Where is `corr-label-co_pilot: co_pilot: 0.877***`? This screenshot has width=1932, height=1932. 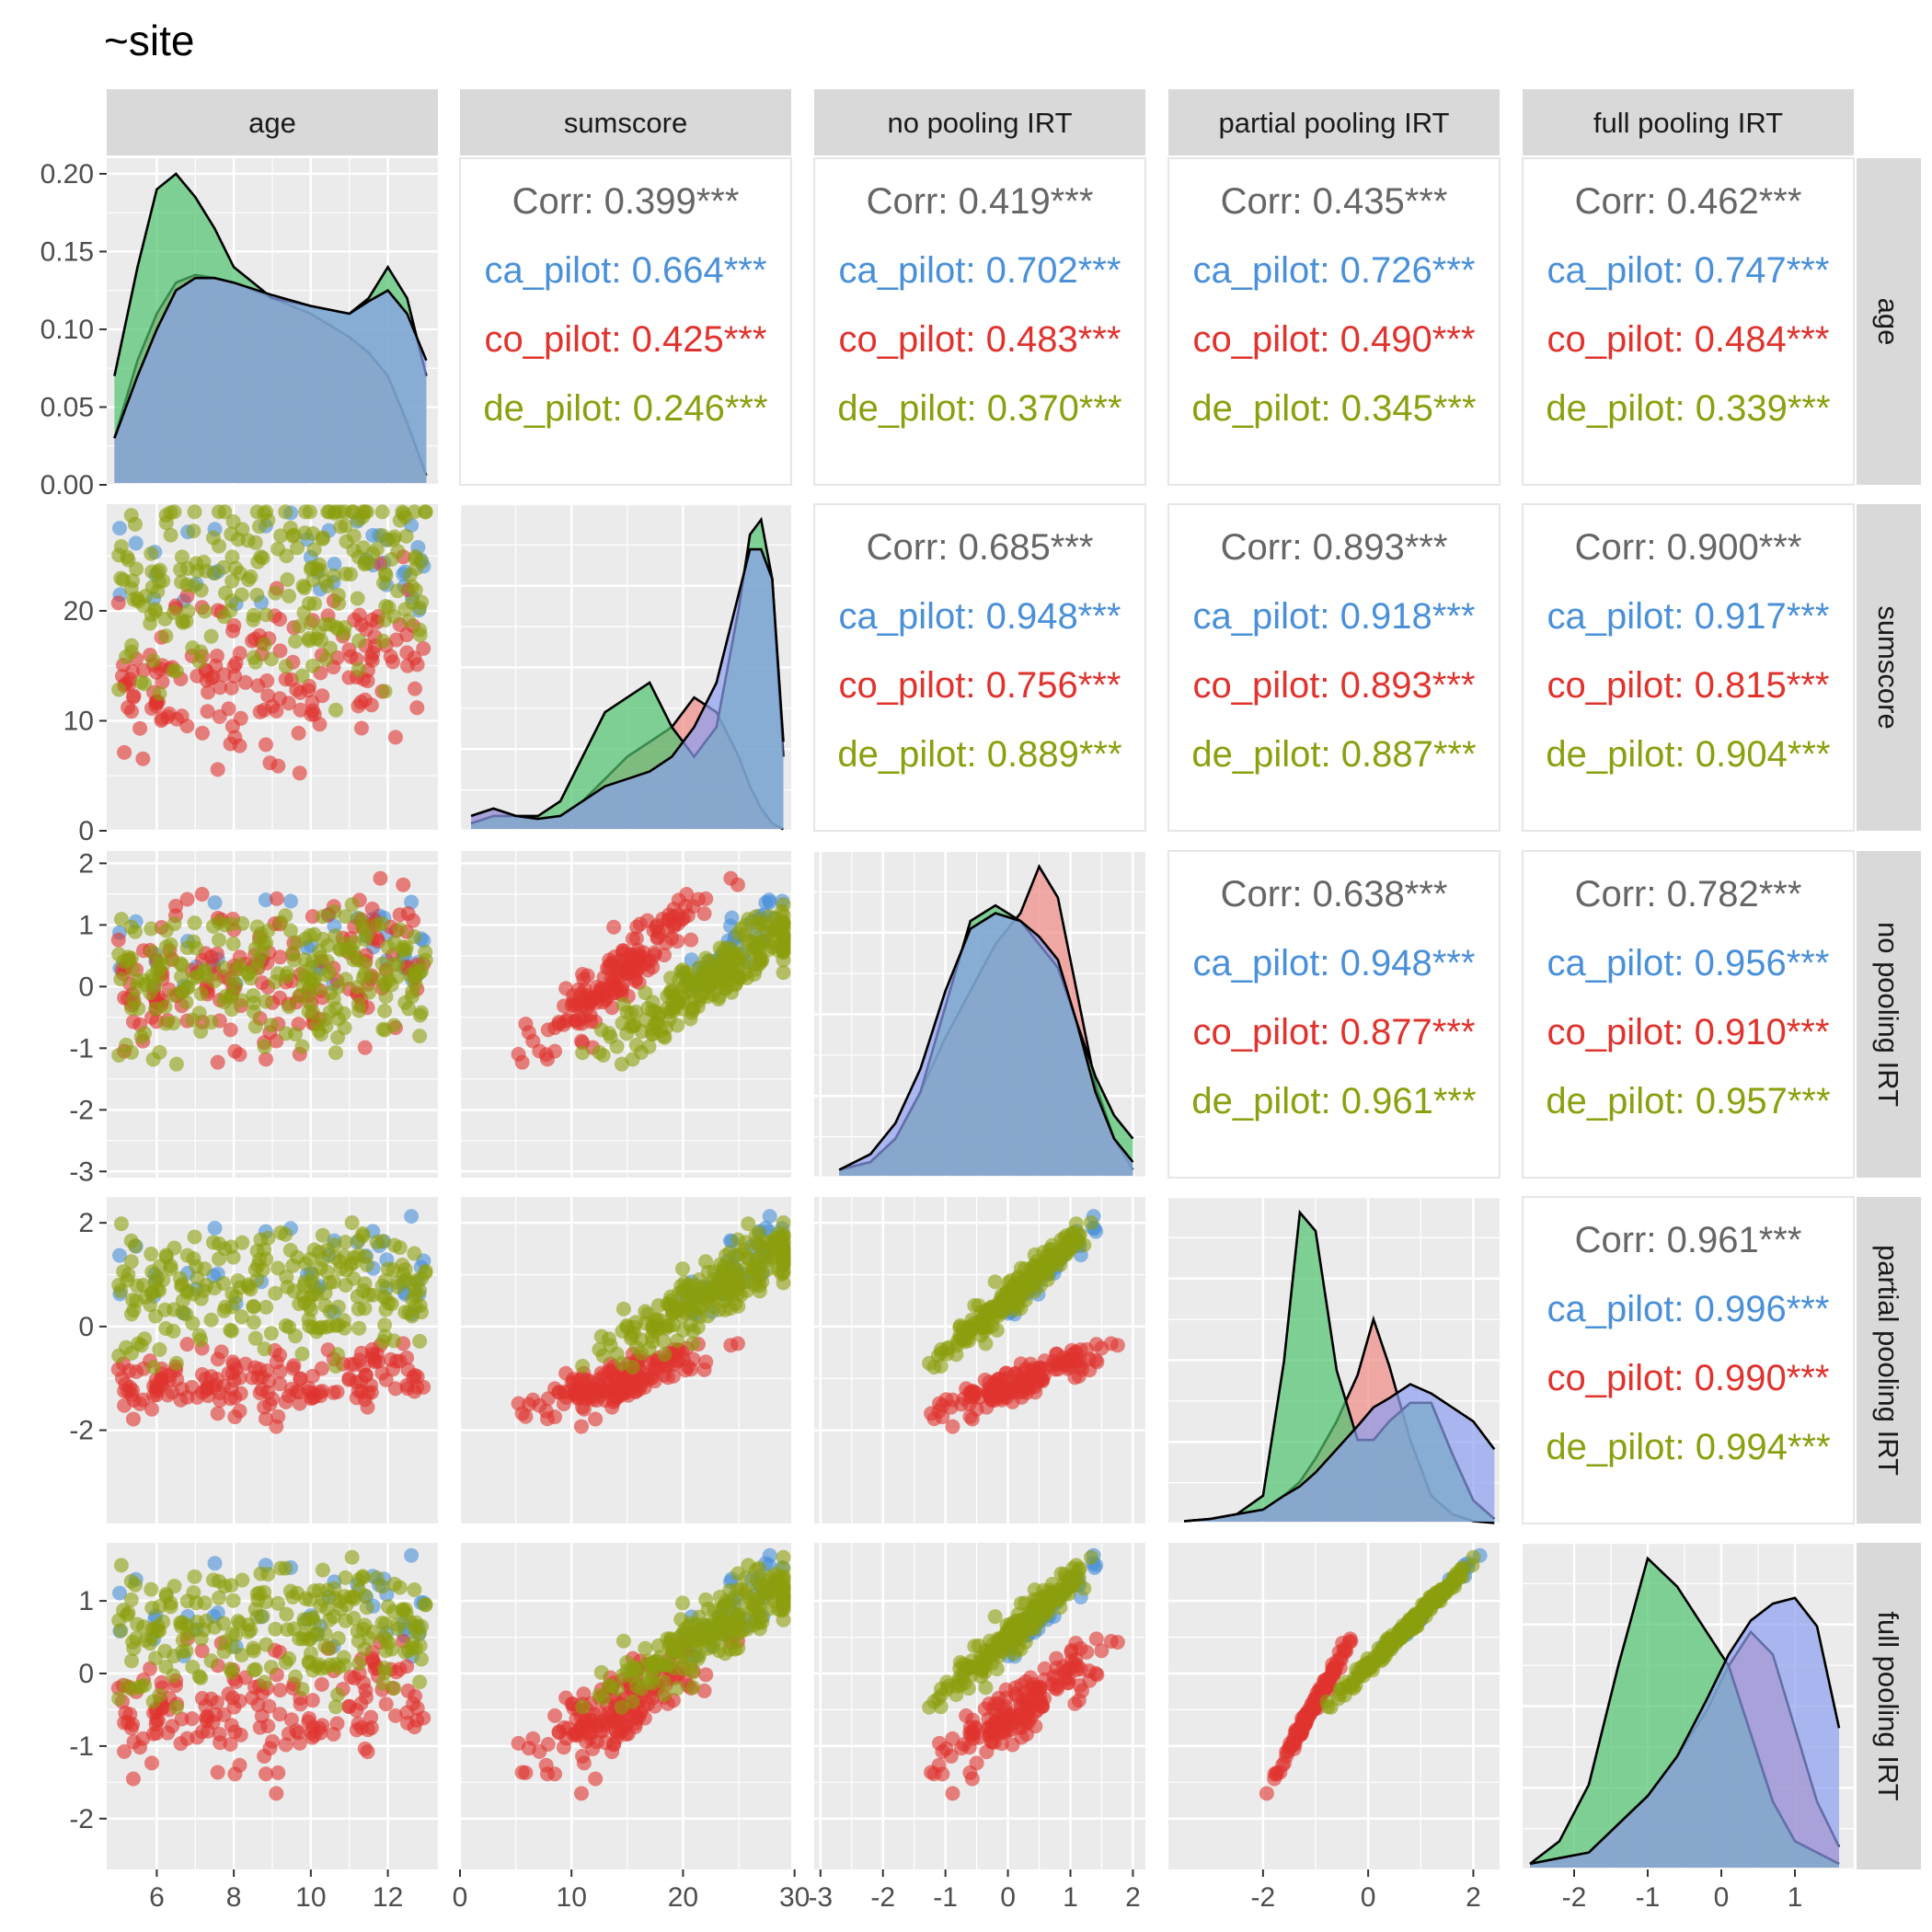 corr-label-co_pilot: co_pilot: 0.877*** is located at coordinates (1334, 1032).